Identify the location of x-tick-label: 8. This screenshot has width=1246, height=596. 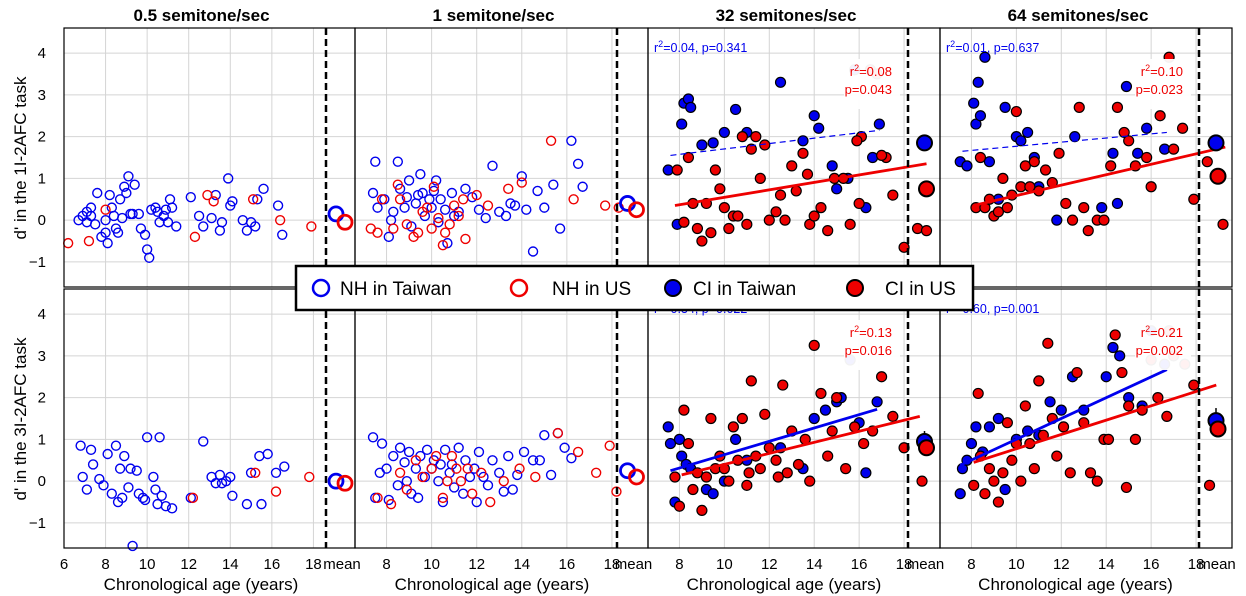
(386, 564).